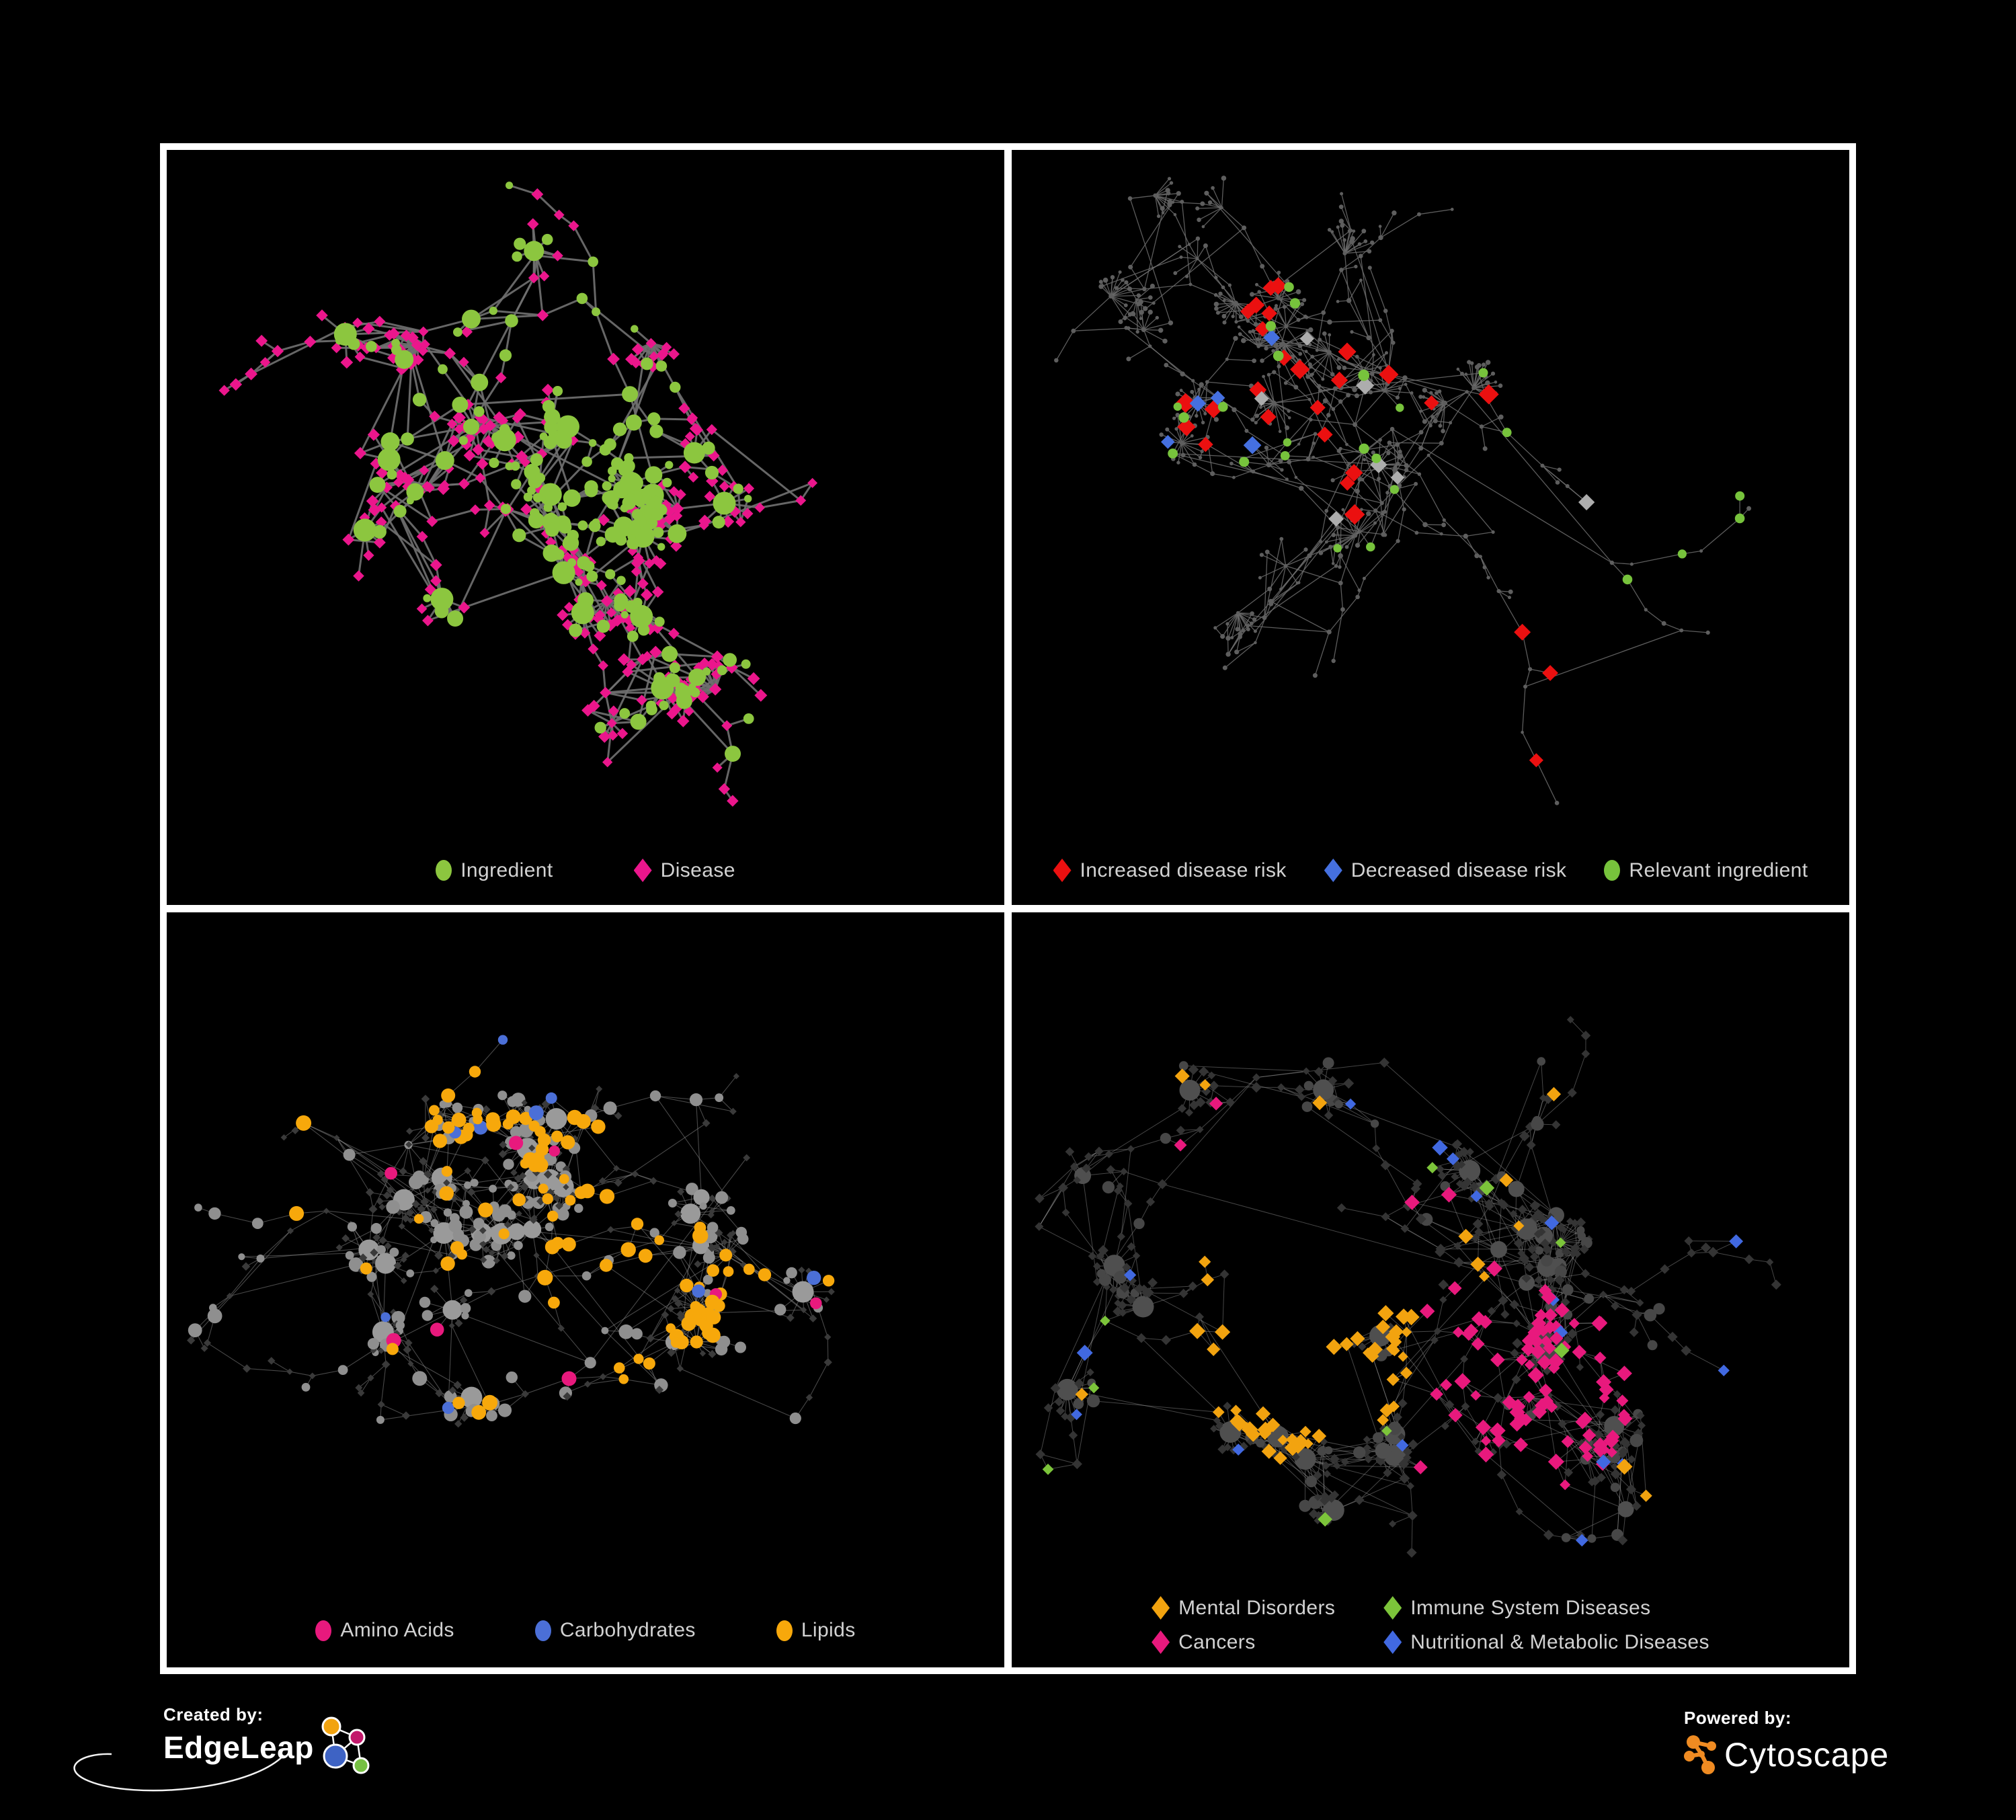  I want to click on edgeleap-logo-icon, so click(345, 1745).